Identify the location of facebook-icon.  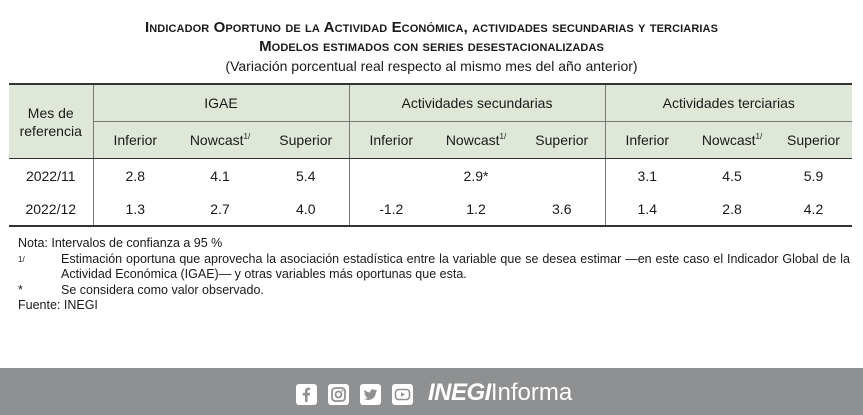
(306, 394).